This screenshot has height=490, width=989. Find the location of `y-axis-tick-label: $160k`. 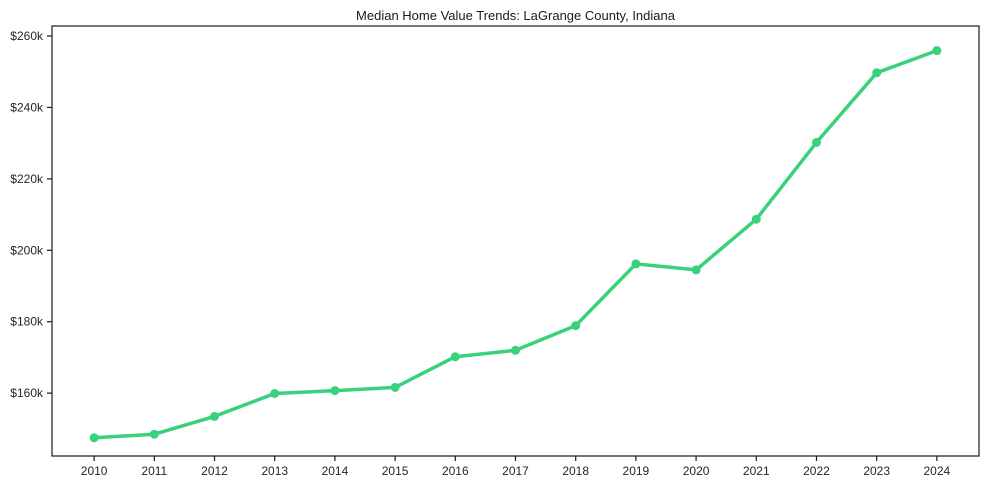

y-axis-tick-label: $160k is located at coordinates (27, 393).